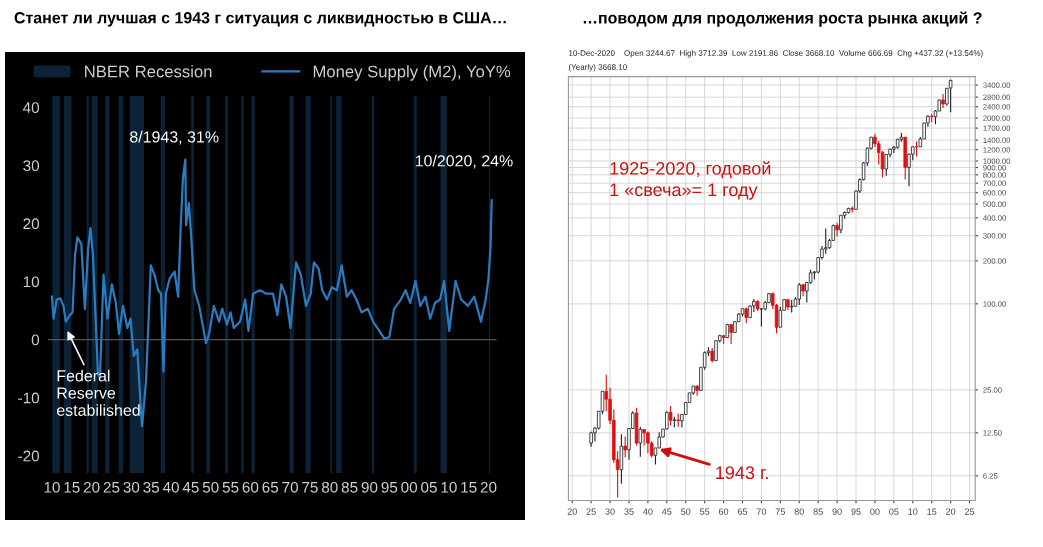 This screenshot has width=1043, height=547. What do you see at coordinates (782, 19) in the screenshot?
I see `chart-title: …поводом для продолжения роста рынка акций ?` at bounding box center [782, 19].